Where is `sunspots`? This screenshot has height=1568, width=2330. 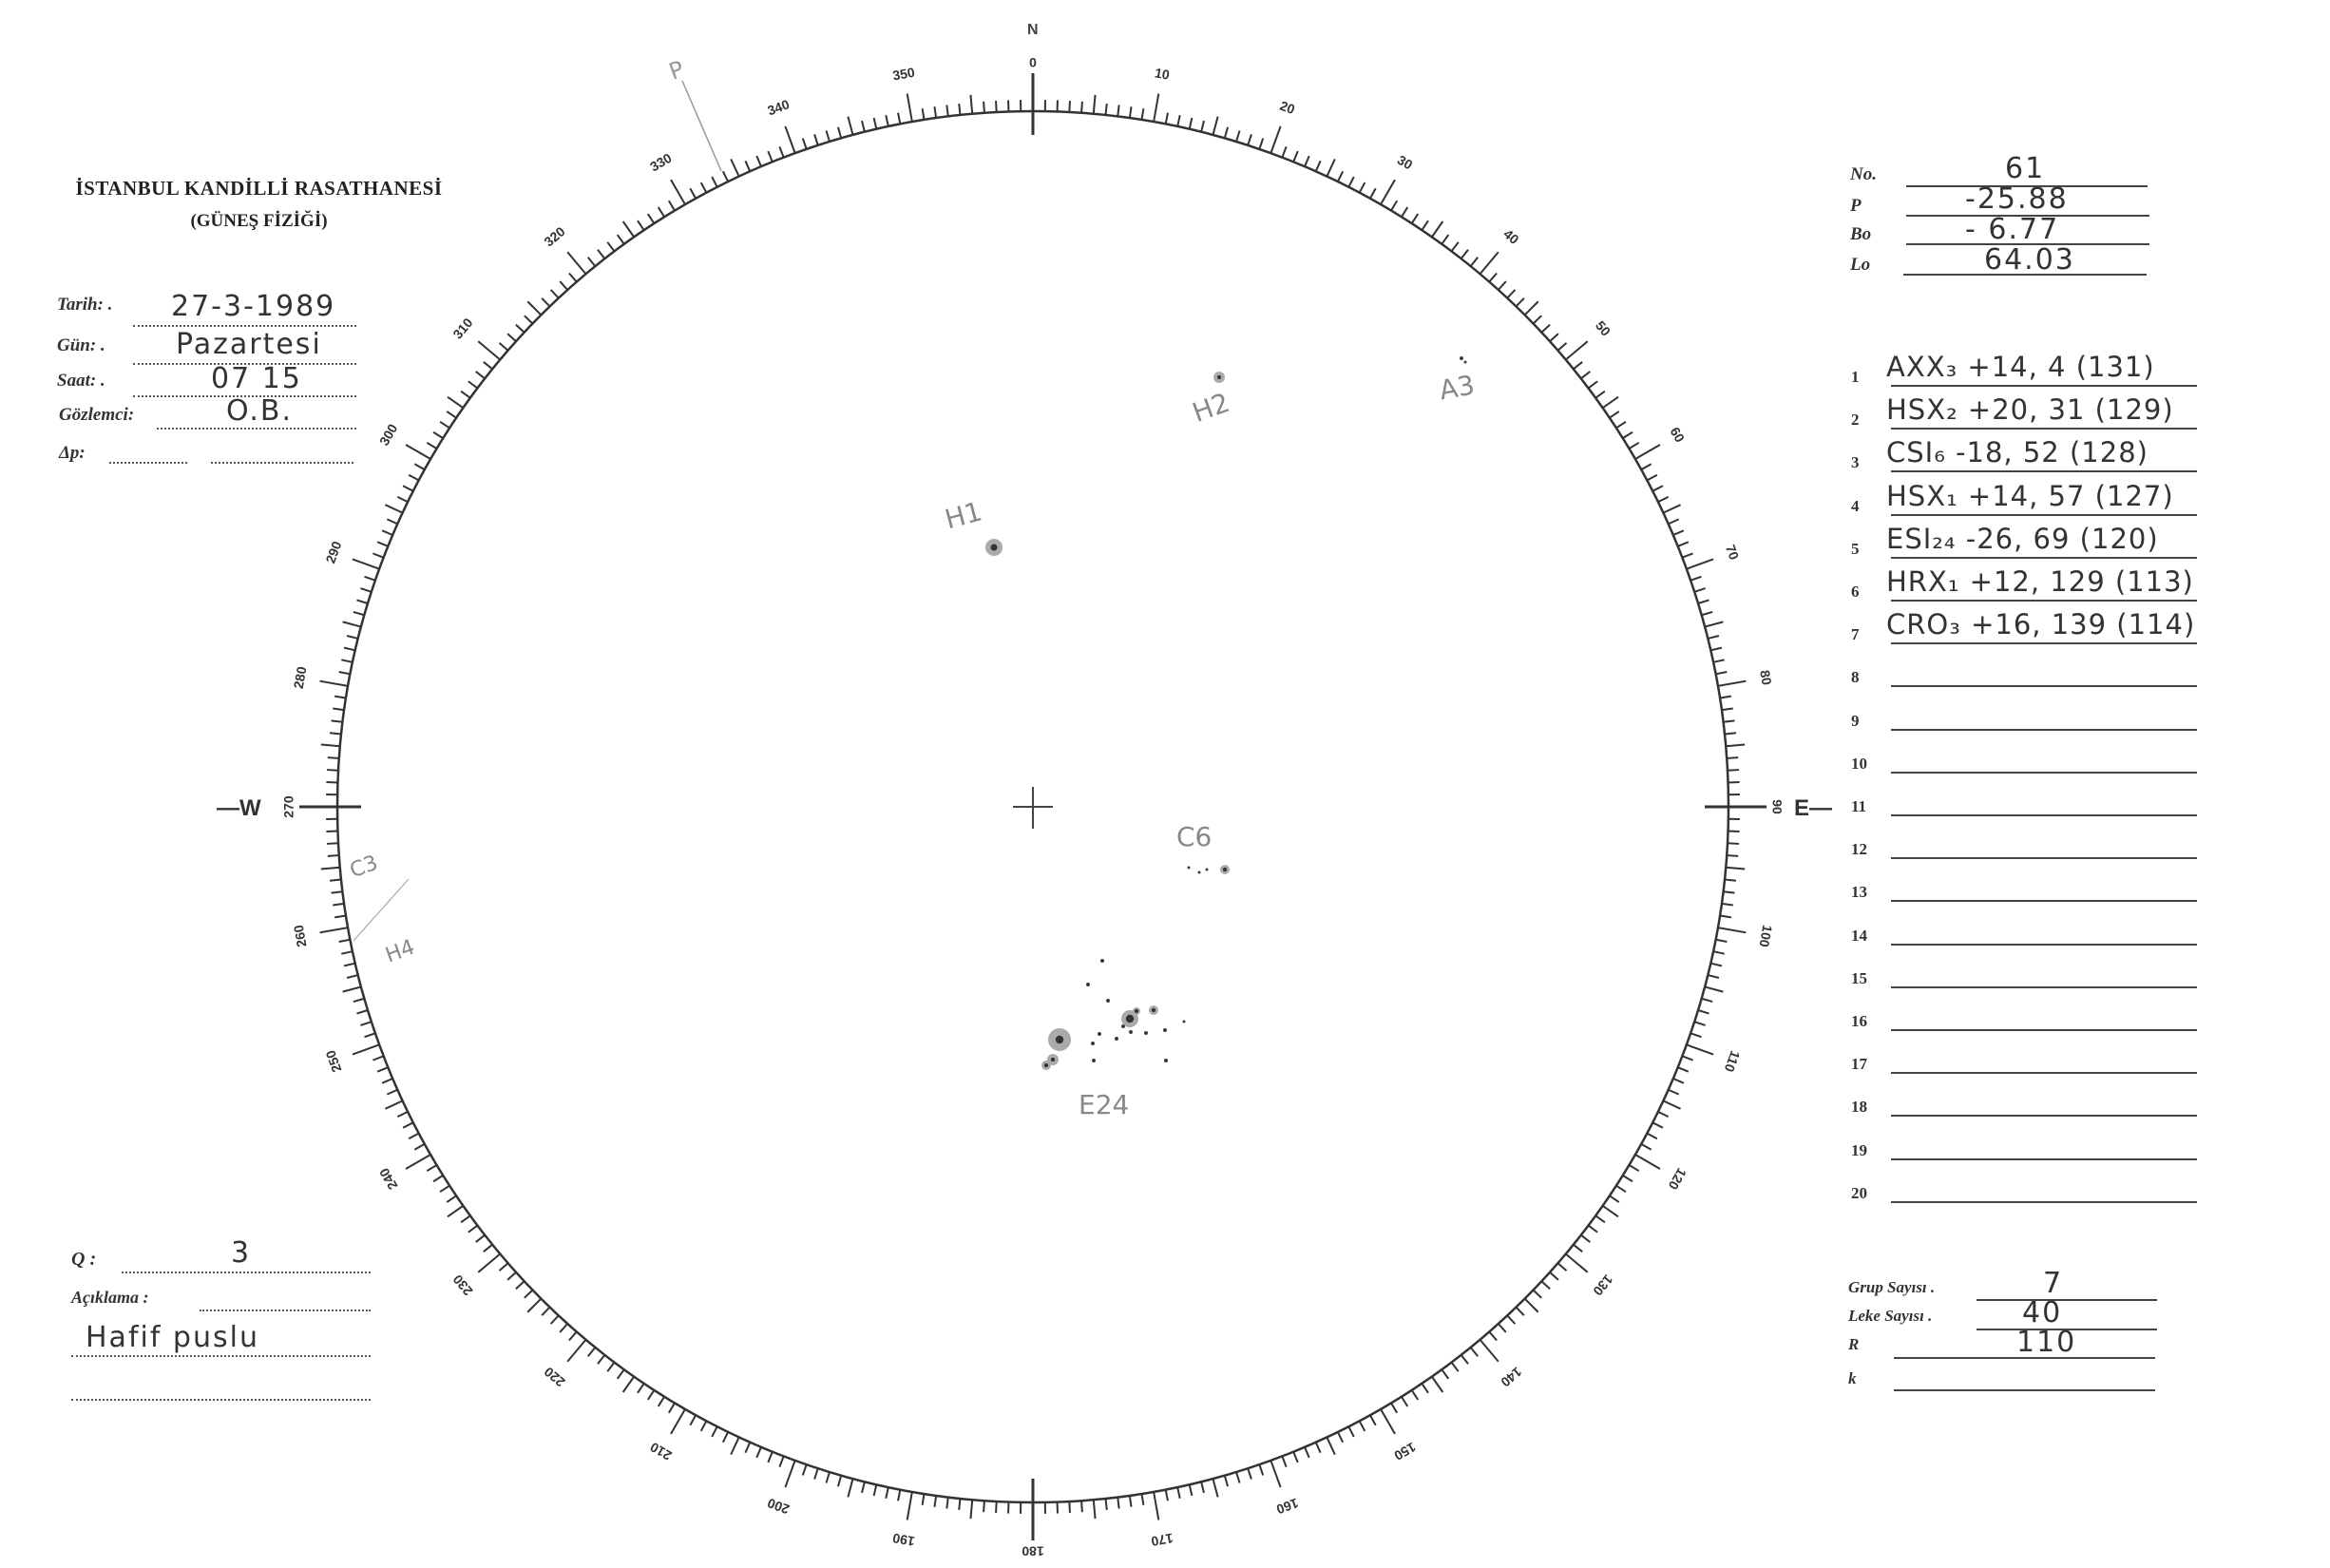
sunspots is located at coordinates (1226, 713).